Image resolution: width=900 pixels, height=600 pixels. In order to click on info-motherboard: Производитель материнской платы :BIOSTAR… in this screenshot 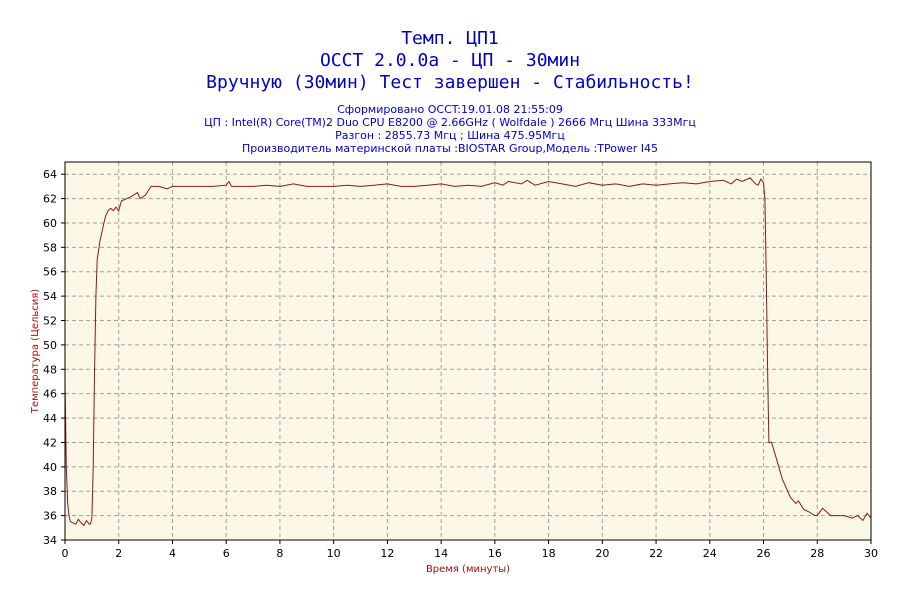, I will do `click(450, 148)`.